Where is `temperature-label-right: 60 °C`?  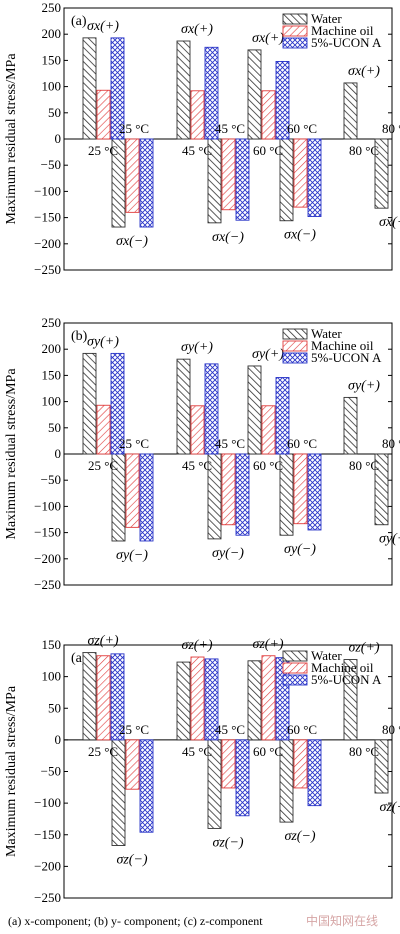
temperature-label-right: 60 °C is located at coordinates (302, 128).